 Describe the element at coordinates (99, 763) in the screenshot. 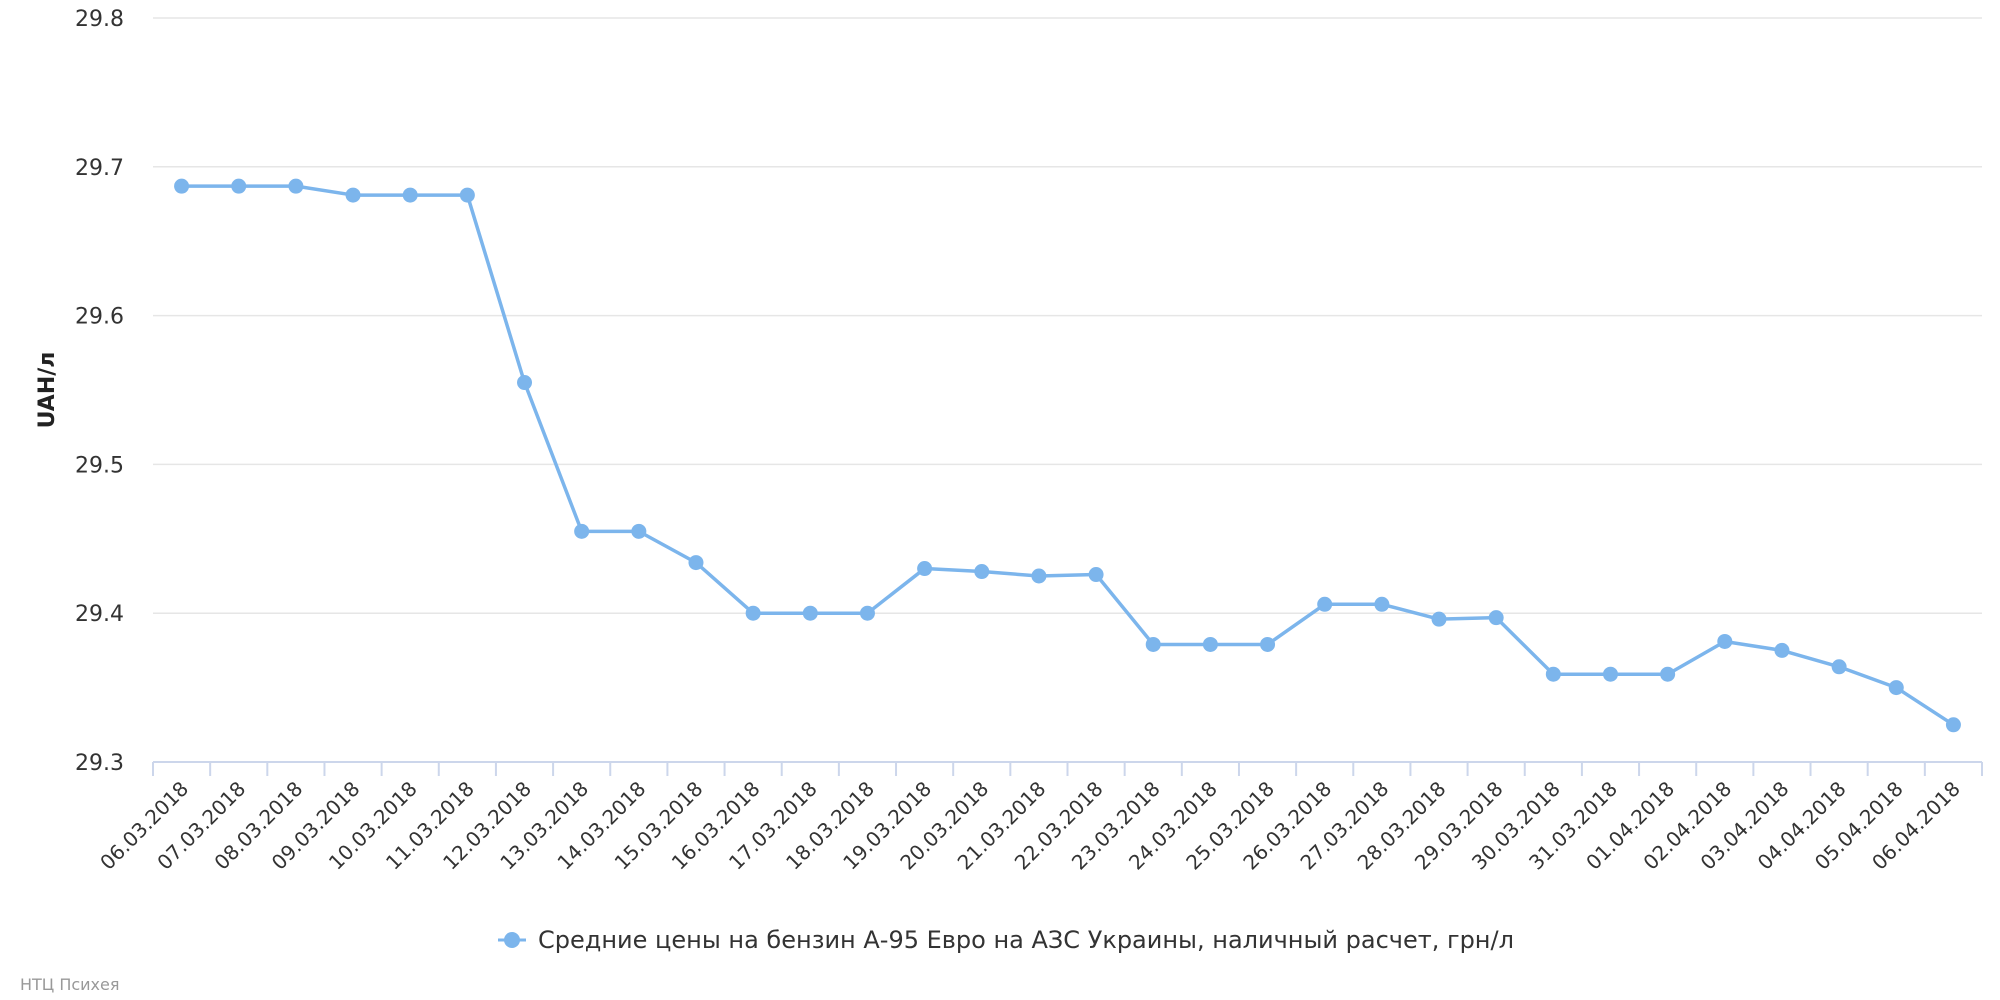

I see `y-tick-label: 29.3` at that location.